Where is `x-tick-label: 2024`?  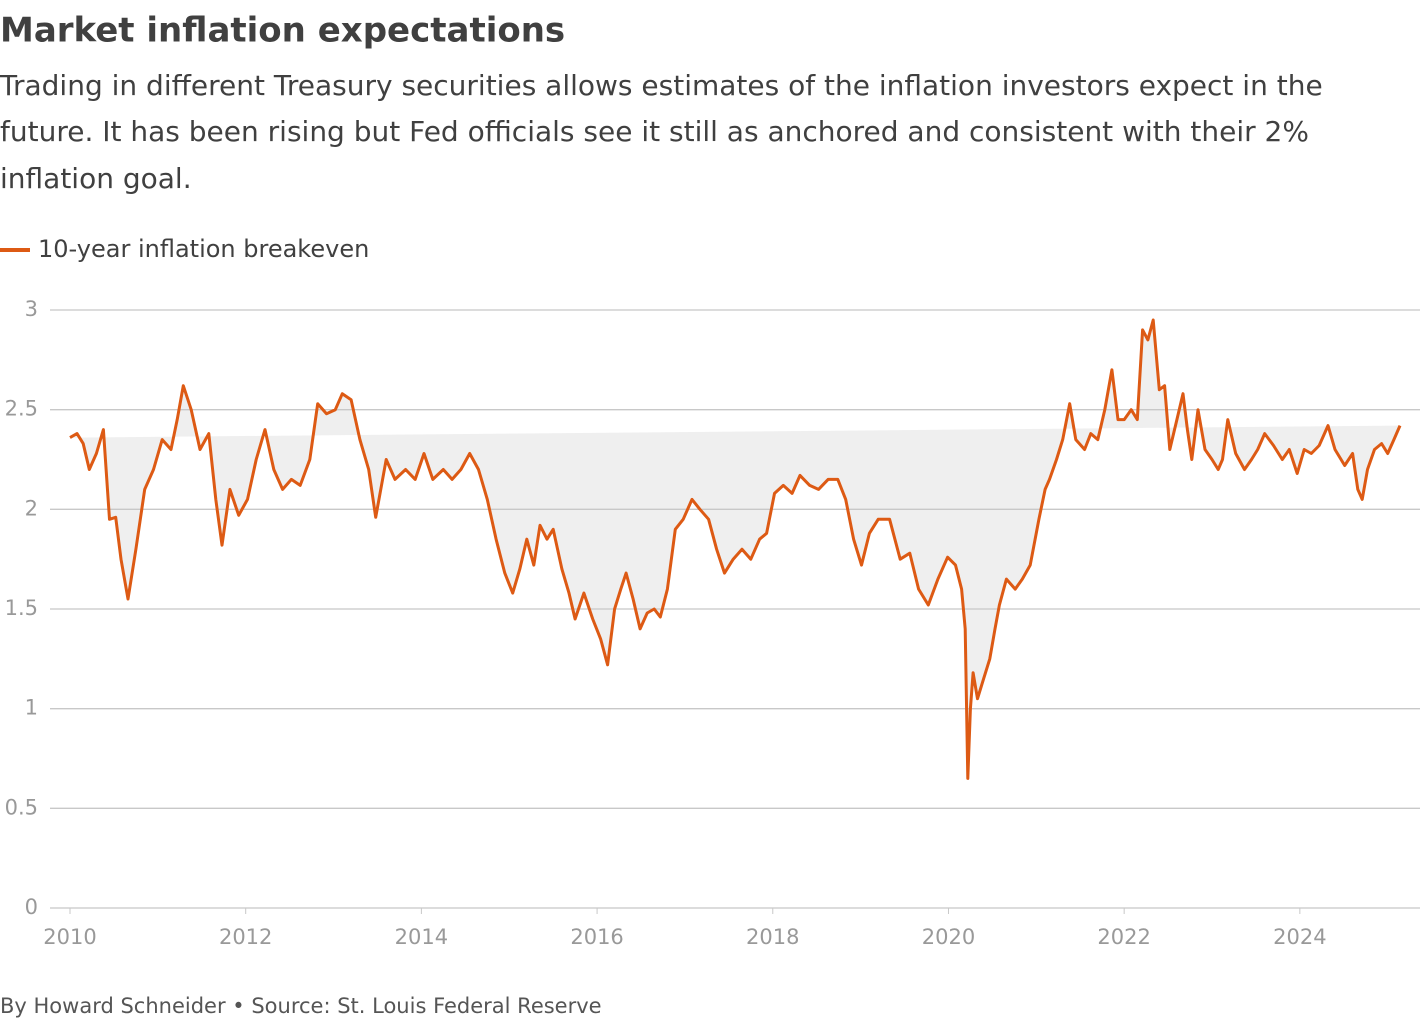 x-tick-label: 2024 is located at coordinates (1299, 937).